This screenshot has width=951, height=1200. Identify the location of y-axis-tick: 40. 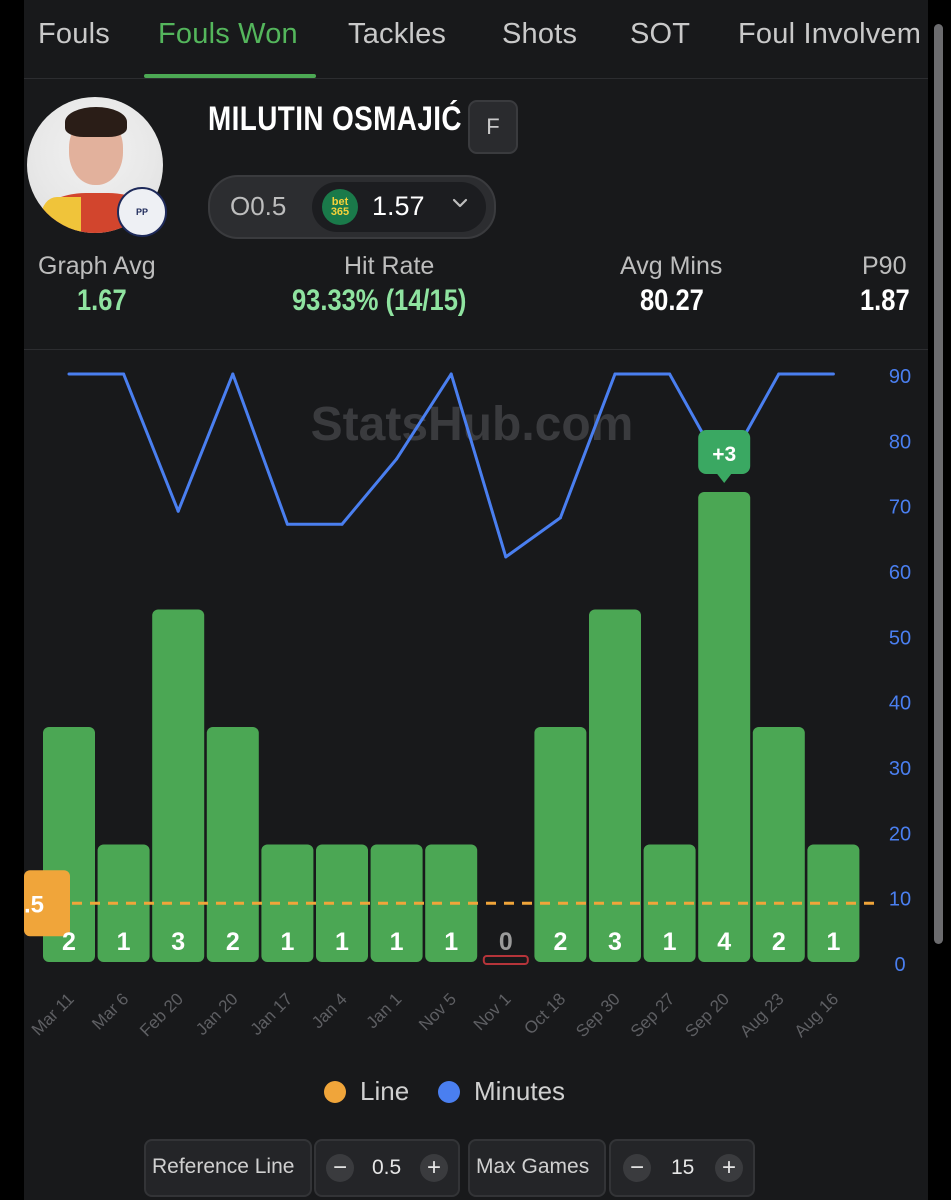
(900, 704).